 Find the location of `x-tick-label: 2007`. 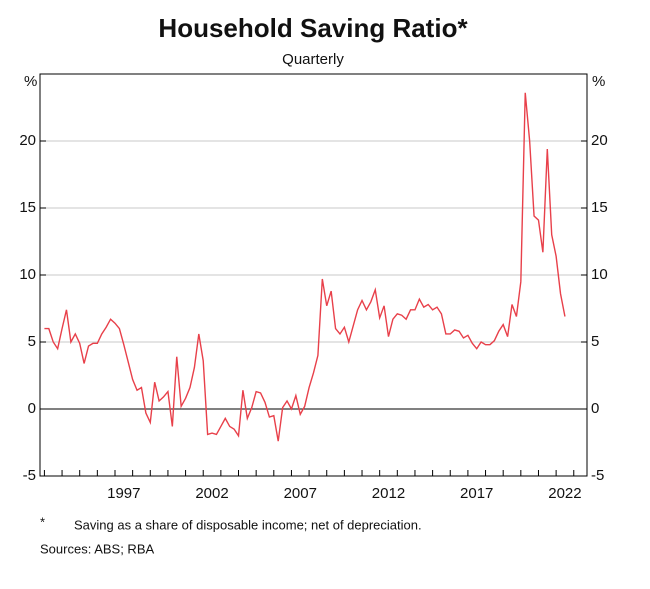

x-tick-label: 2007 is located at coordinates (300, 493).